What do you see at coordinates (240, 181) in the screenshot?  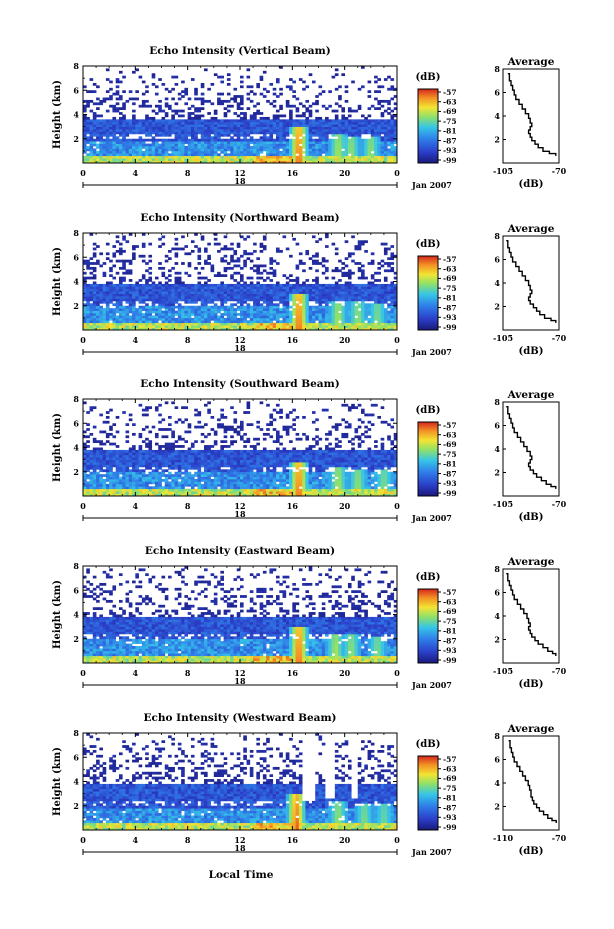 I see `day-label: 18` at bounding box center [240, 181].